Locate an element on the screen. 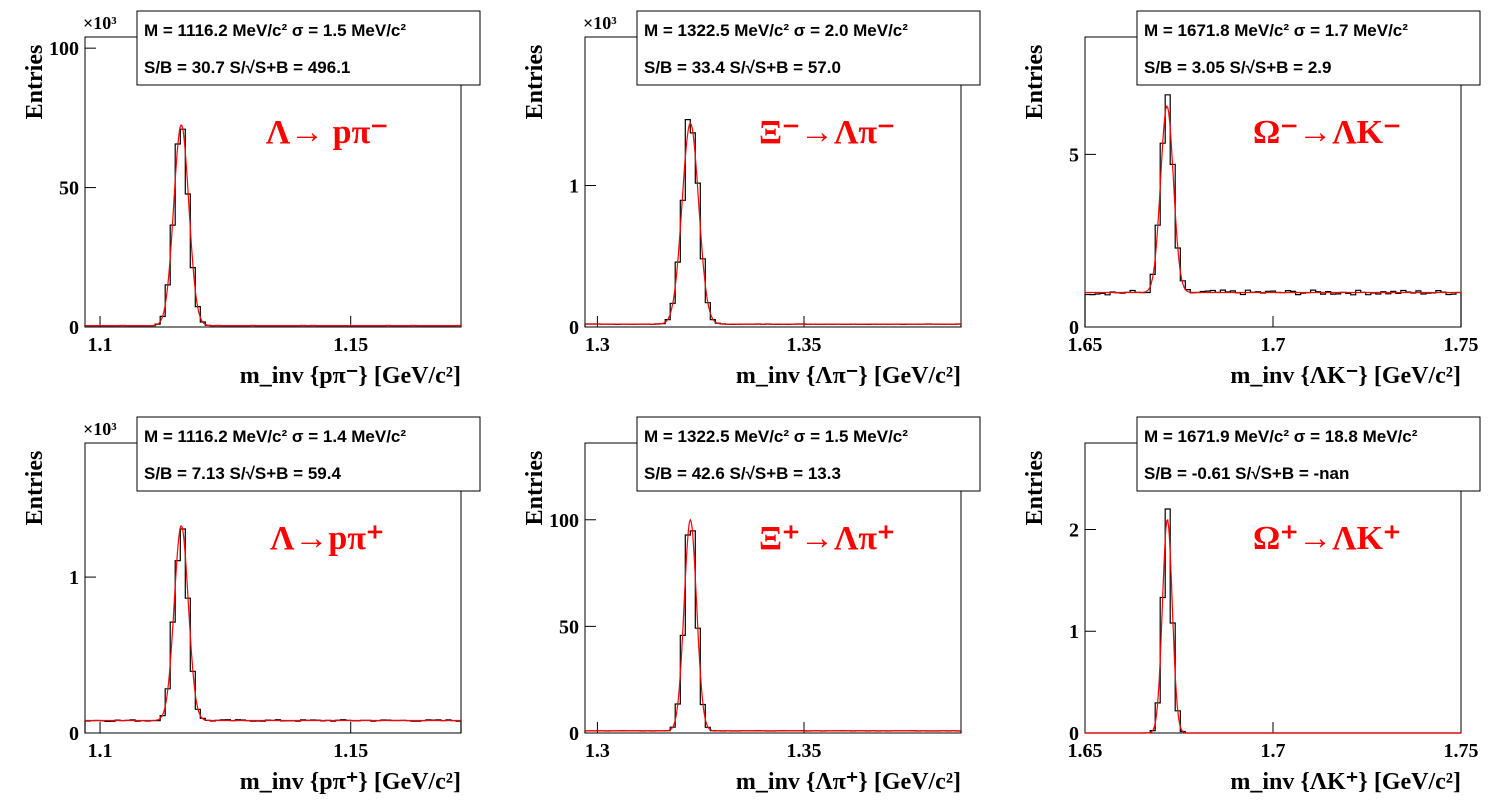 This screenshot has width=1500, height=812. decay-label: Λ→ pπ⁻ is located at coordinates (327, 132).